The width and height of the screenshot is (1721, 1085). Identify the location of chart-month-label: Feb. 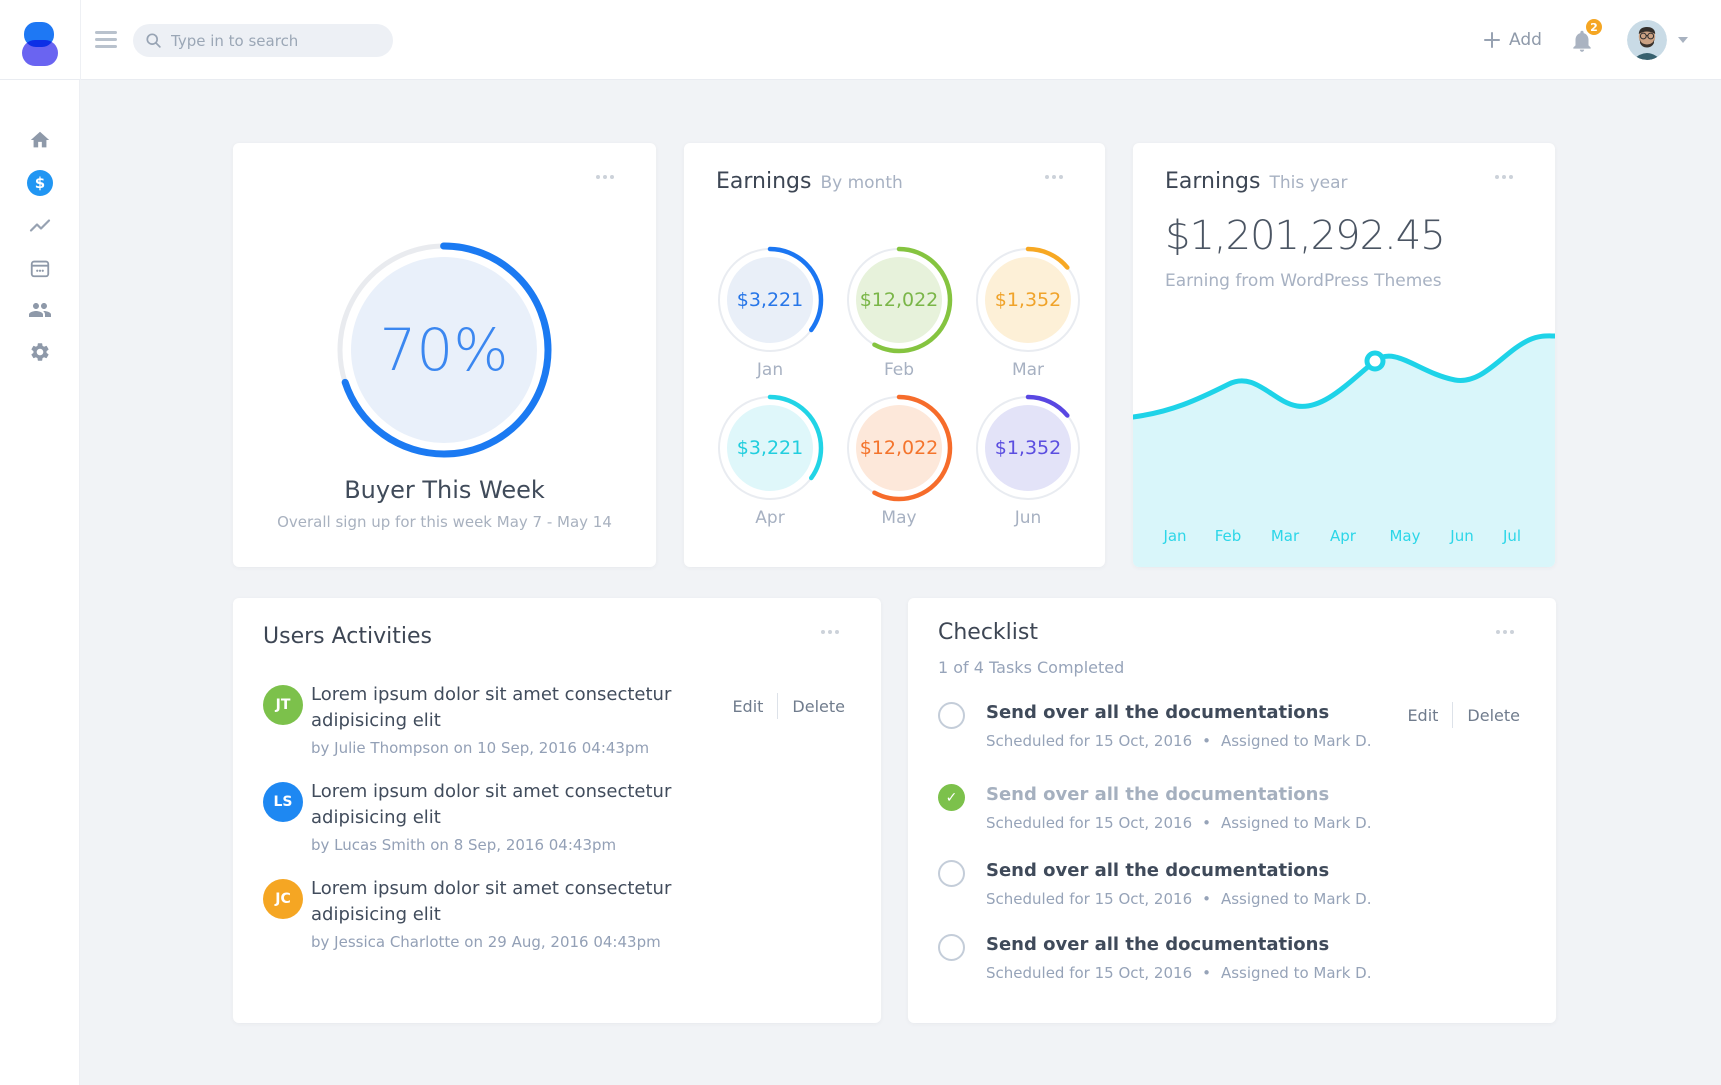
(1228, 536).